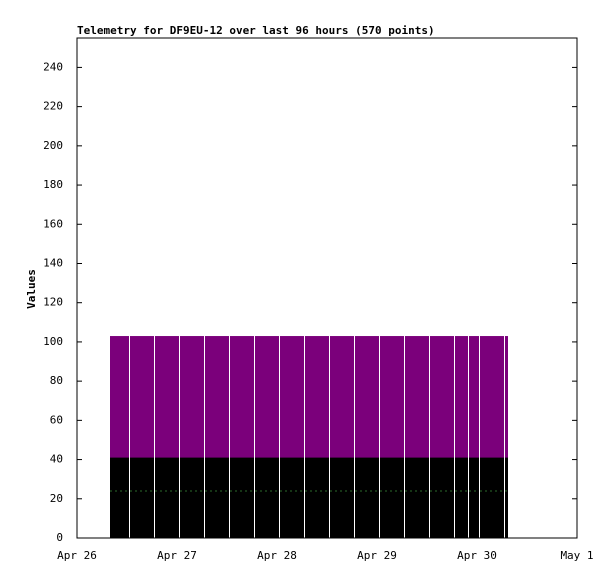 The image size is (615, 583). Describe the element at coordinates (31, 289) in the screenshot. I see `y-axis-label: Values` at that location.